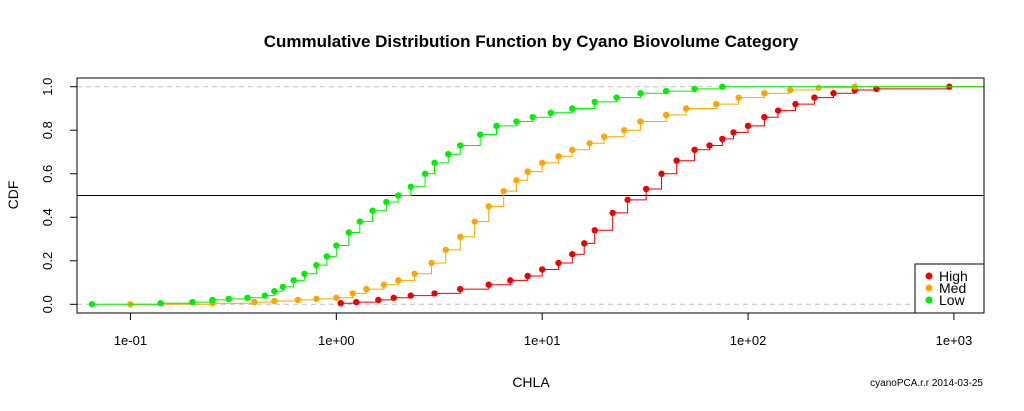  I want to click on footer-note: cyanoPCA.r.r 2014-03-25, so click(926, 383).